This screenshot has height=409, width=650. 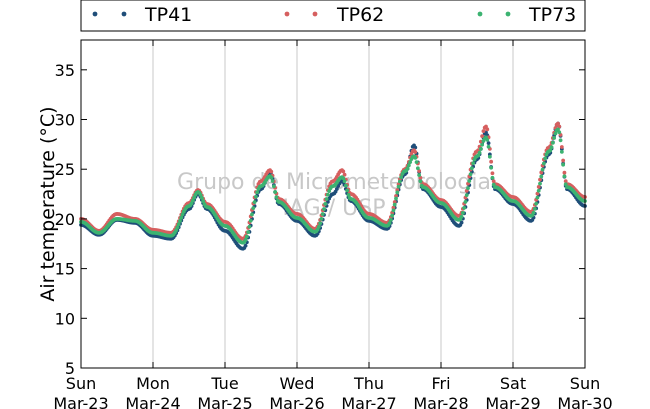 What do you see at coordinates (552, 15) in the screenshot?
I see `legend-label-tp73: TP73` at bounding box center [552, 15].